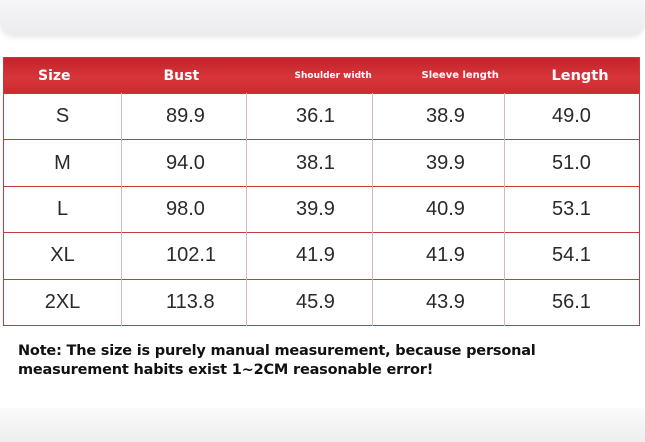 This screenshot has width=645, height=442. What do you see at coordinates (62, 256) in the screenshot?
I see `size-cell: XL` at bounding box center [62, 256].